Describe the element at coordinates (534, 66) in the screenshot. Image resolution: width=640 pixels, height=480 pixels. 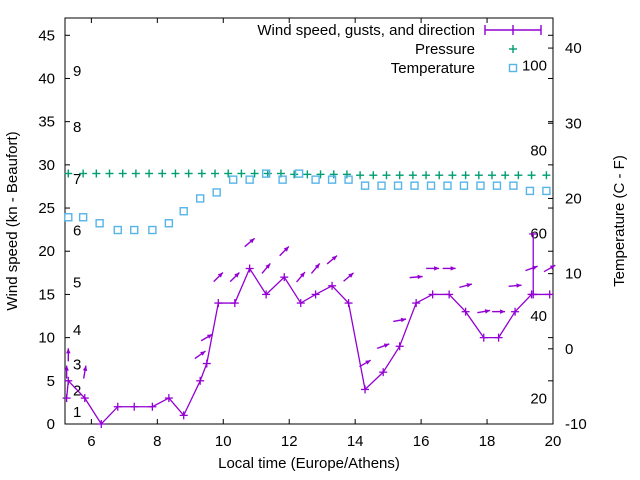
I see `fahrenheit-label: 100` at that location.